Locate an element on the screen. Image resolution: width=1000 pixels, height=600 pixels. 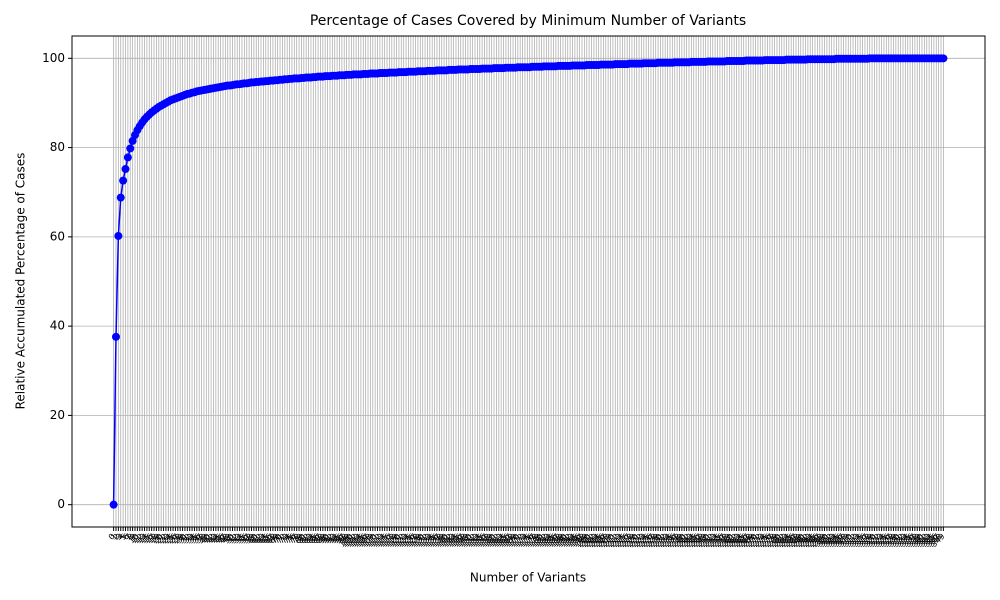
x-tick-label: 4 is located at coordinates (121, 537).